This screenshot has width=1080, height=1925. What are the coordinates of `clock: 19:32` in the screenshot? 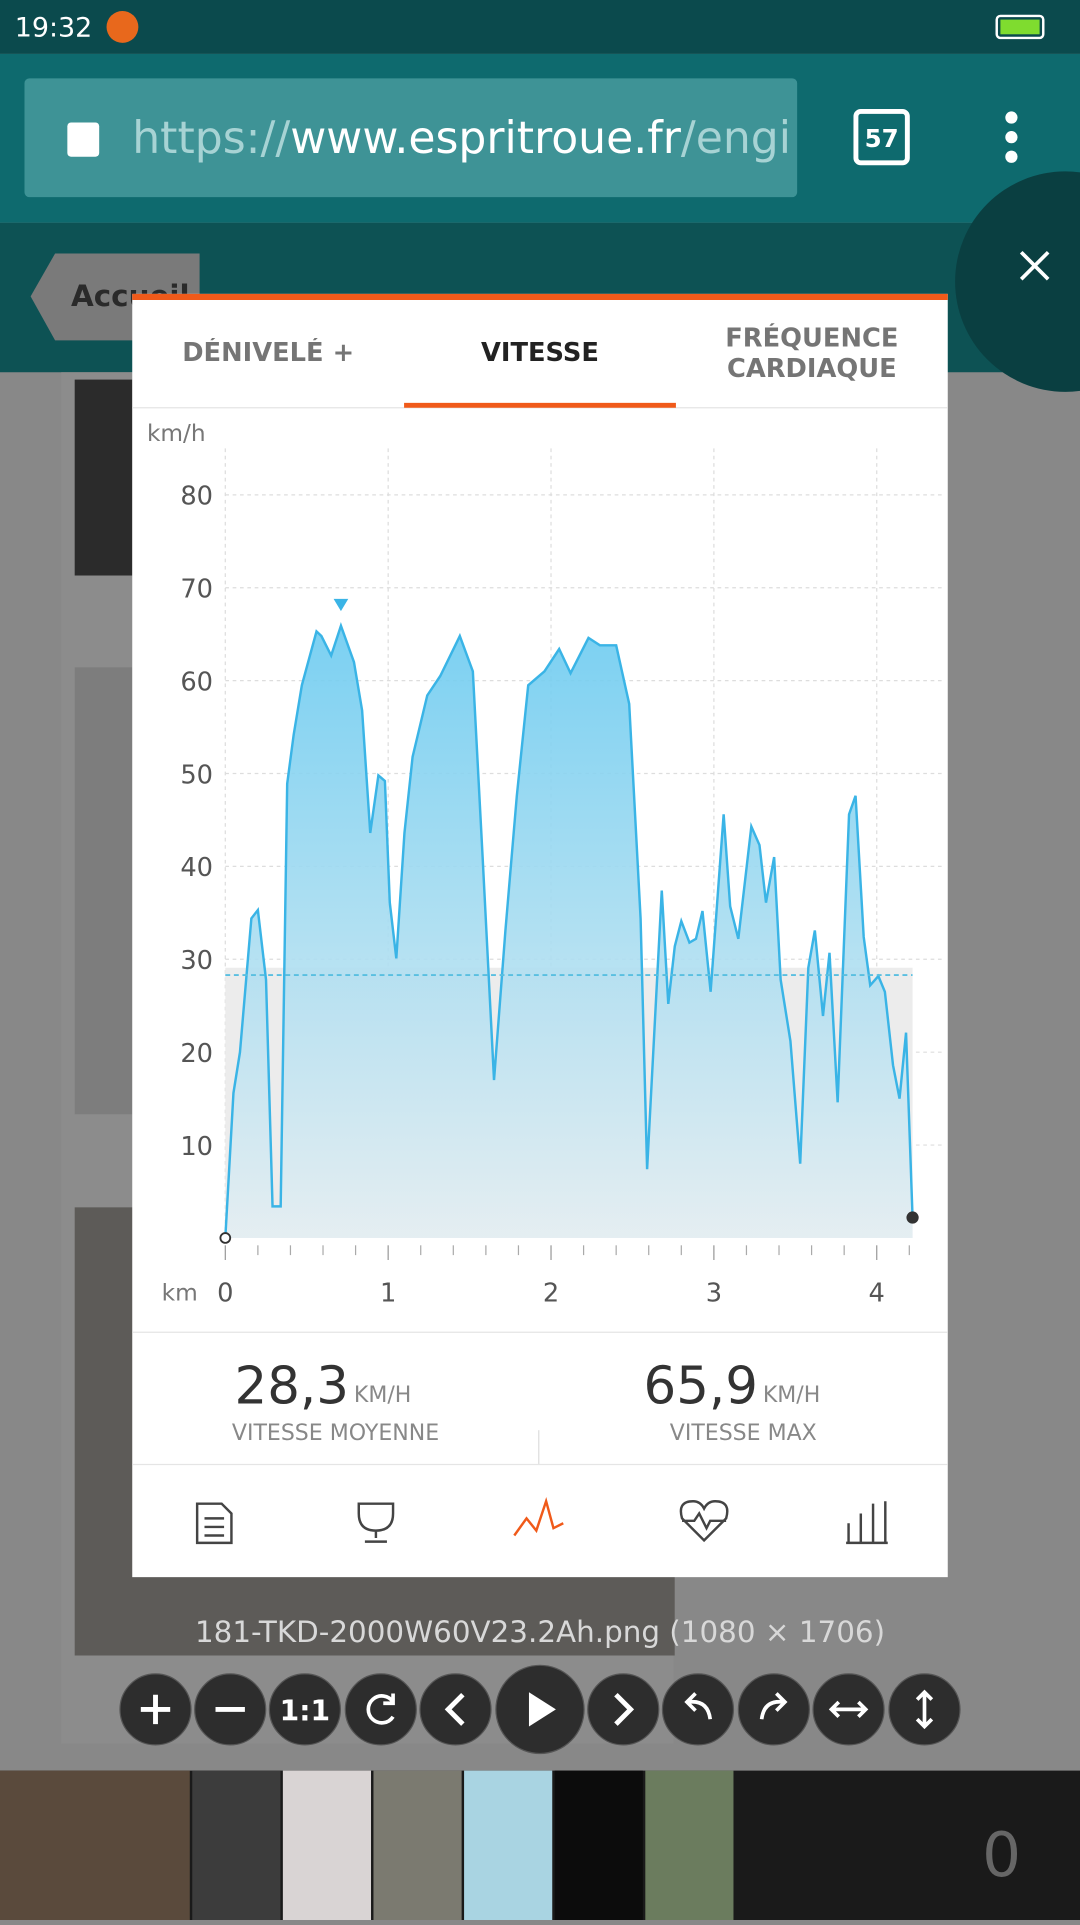 It's located at (54, 28).